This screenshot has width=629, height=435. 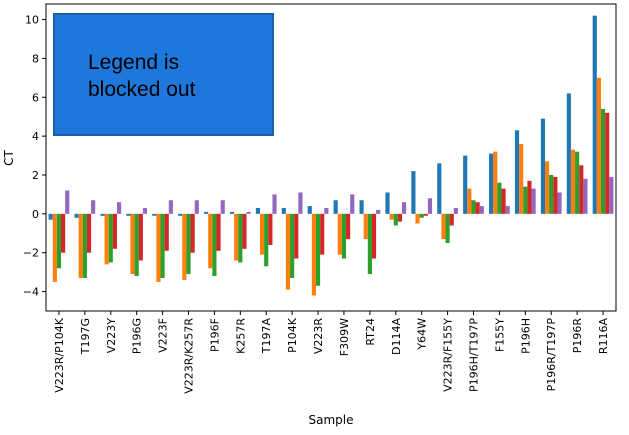 I want to click on y-tick-label: 0, so click(x=35, y=214).